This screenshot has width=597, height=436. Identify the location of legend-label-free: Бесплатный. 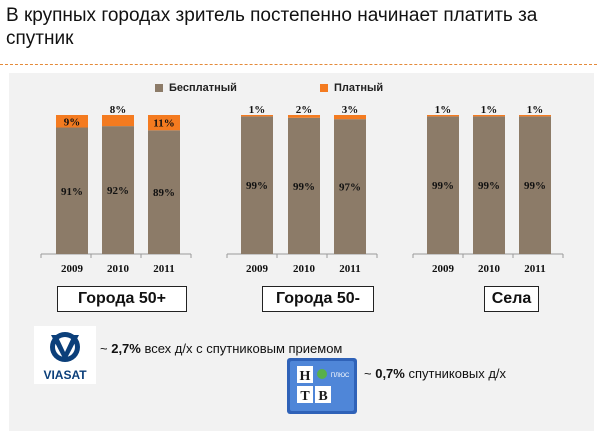
(203, 88).